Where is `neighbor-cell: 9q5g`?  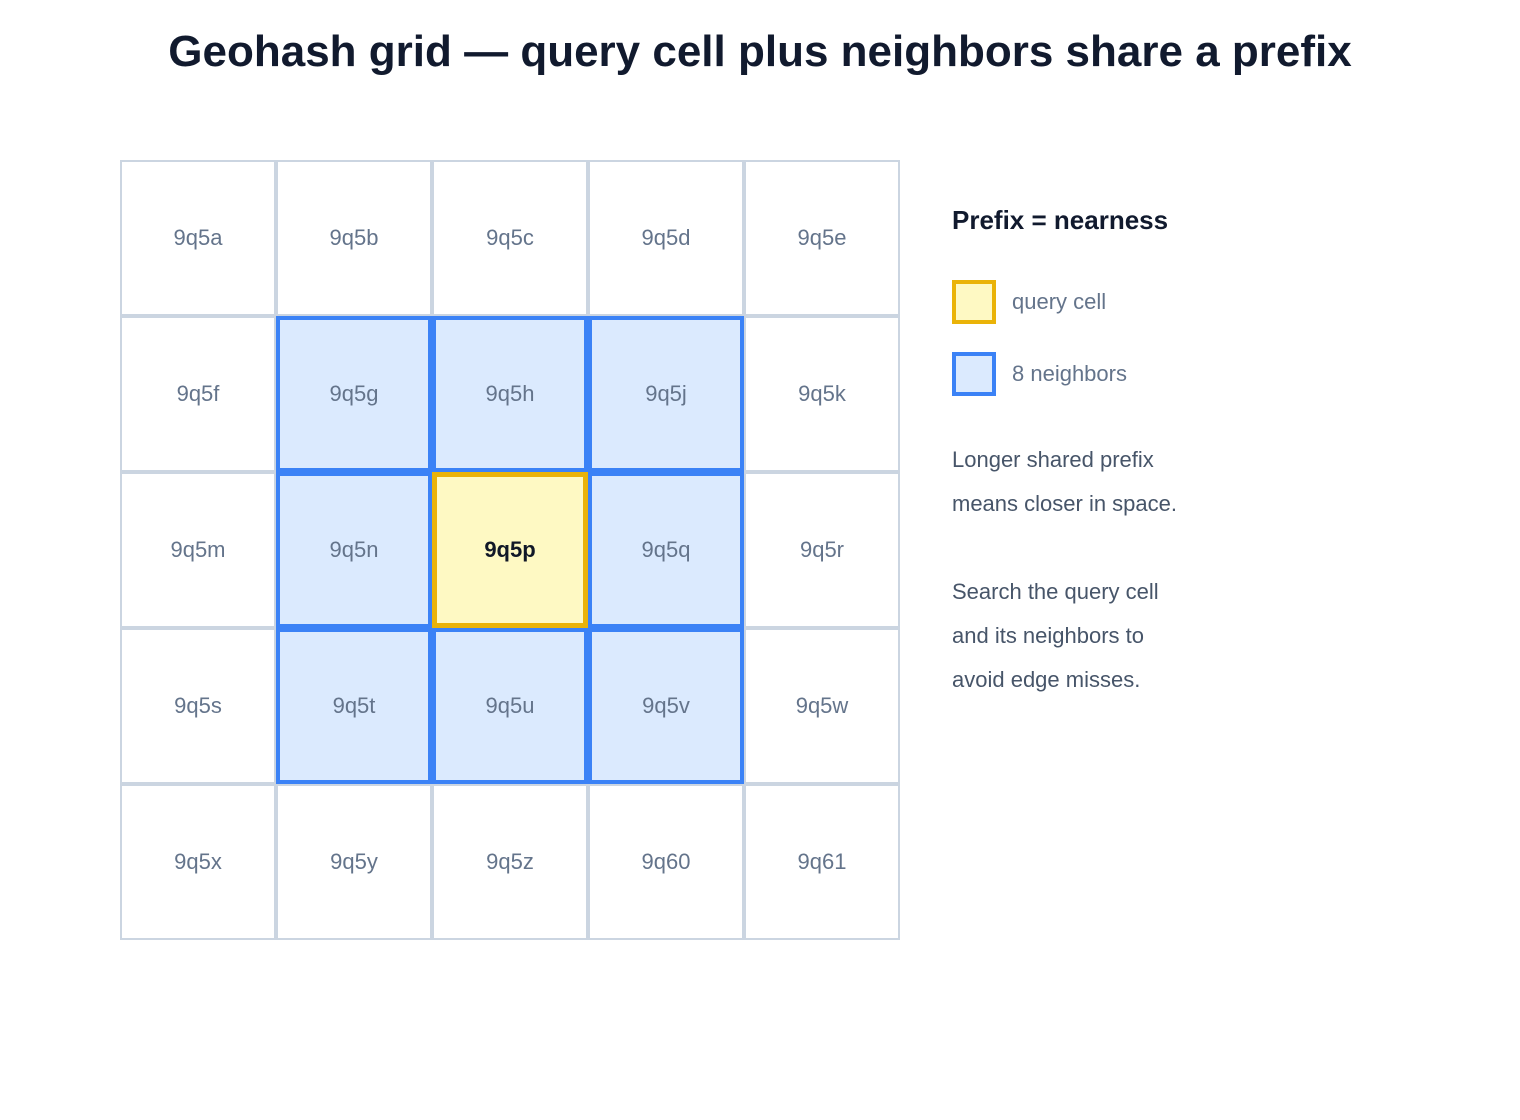
neighbor-cell: 9q5g is located at coordinates (354, 394).